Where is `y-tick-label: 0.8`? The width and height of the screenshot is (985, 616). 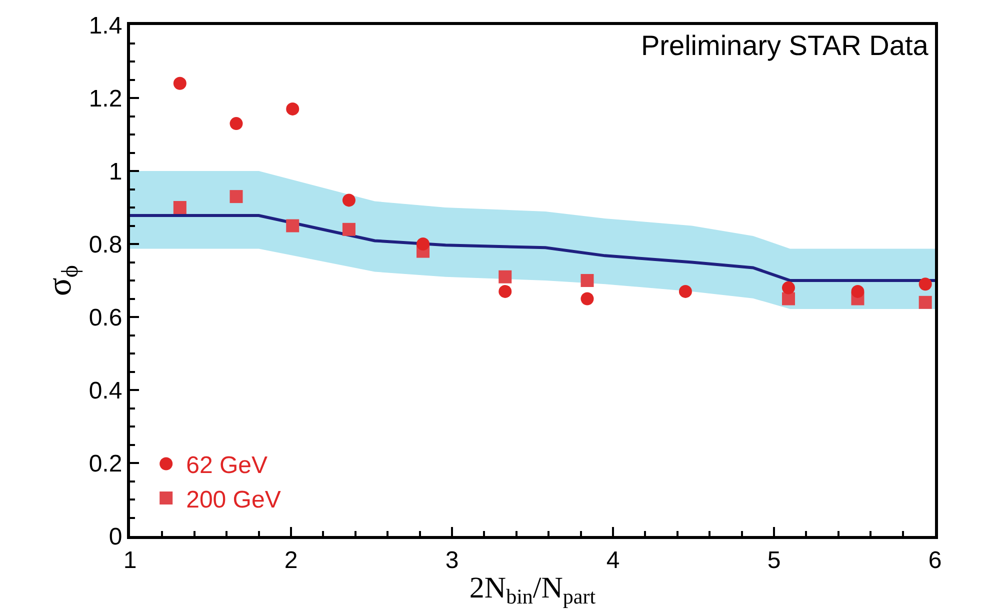 y-tick-label: 0.8 is located at coordinates (105, 244).